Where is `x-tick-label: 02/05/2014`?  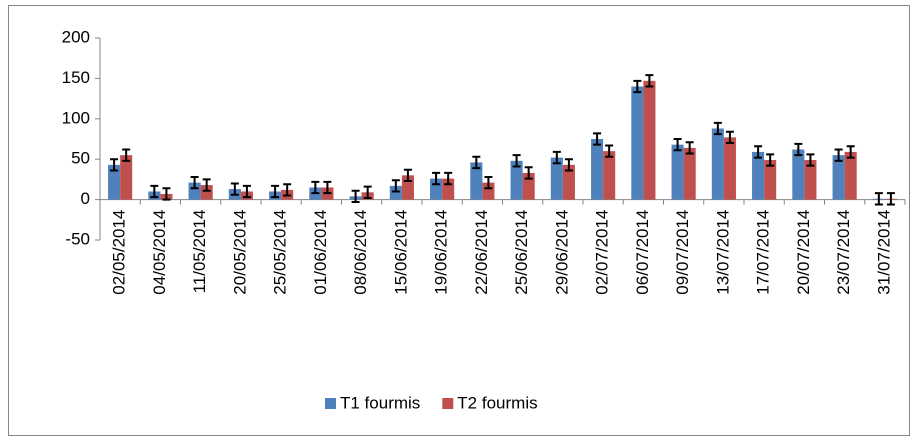
x-tick-label: 02/05/2014 is located at coordinates (119, 252).